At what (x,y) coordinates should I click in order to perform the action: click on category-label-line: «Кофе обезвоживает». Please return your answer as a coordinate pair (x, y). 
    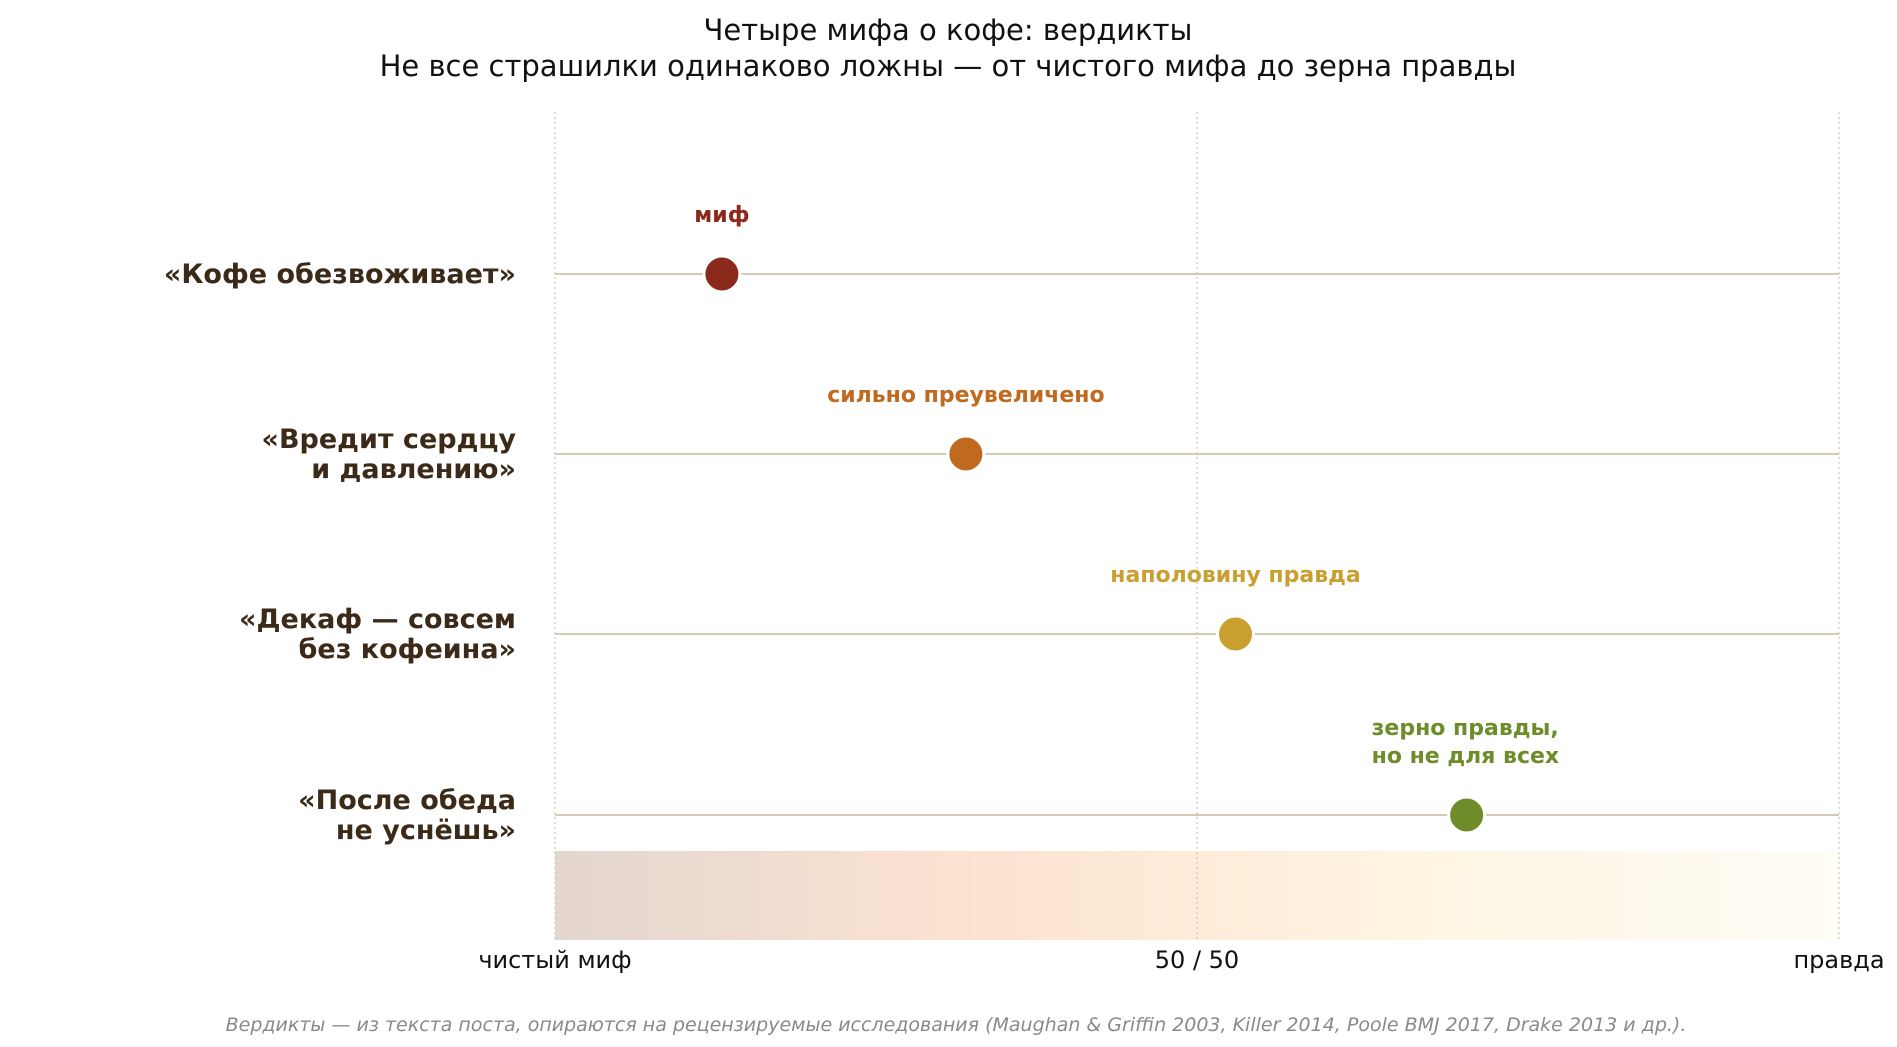
    Looking at the image, I should click on (340, 274).